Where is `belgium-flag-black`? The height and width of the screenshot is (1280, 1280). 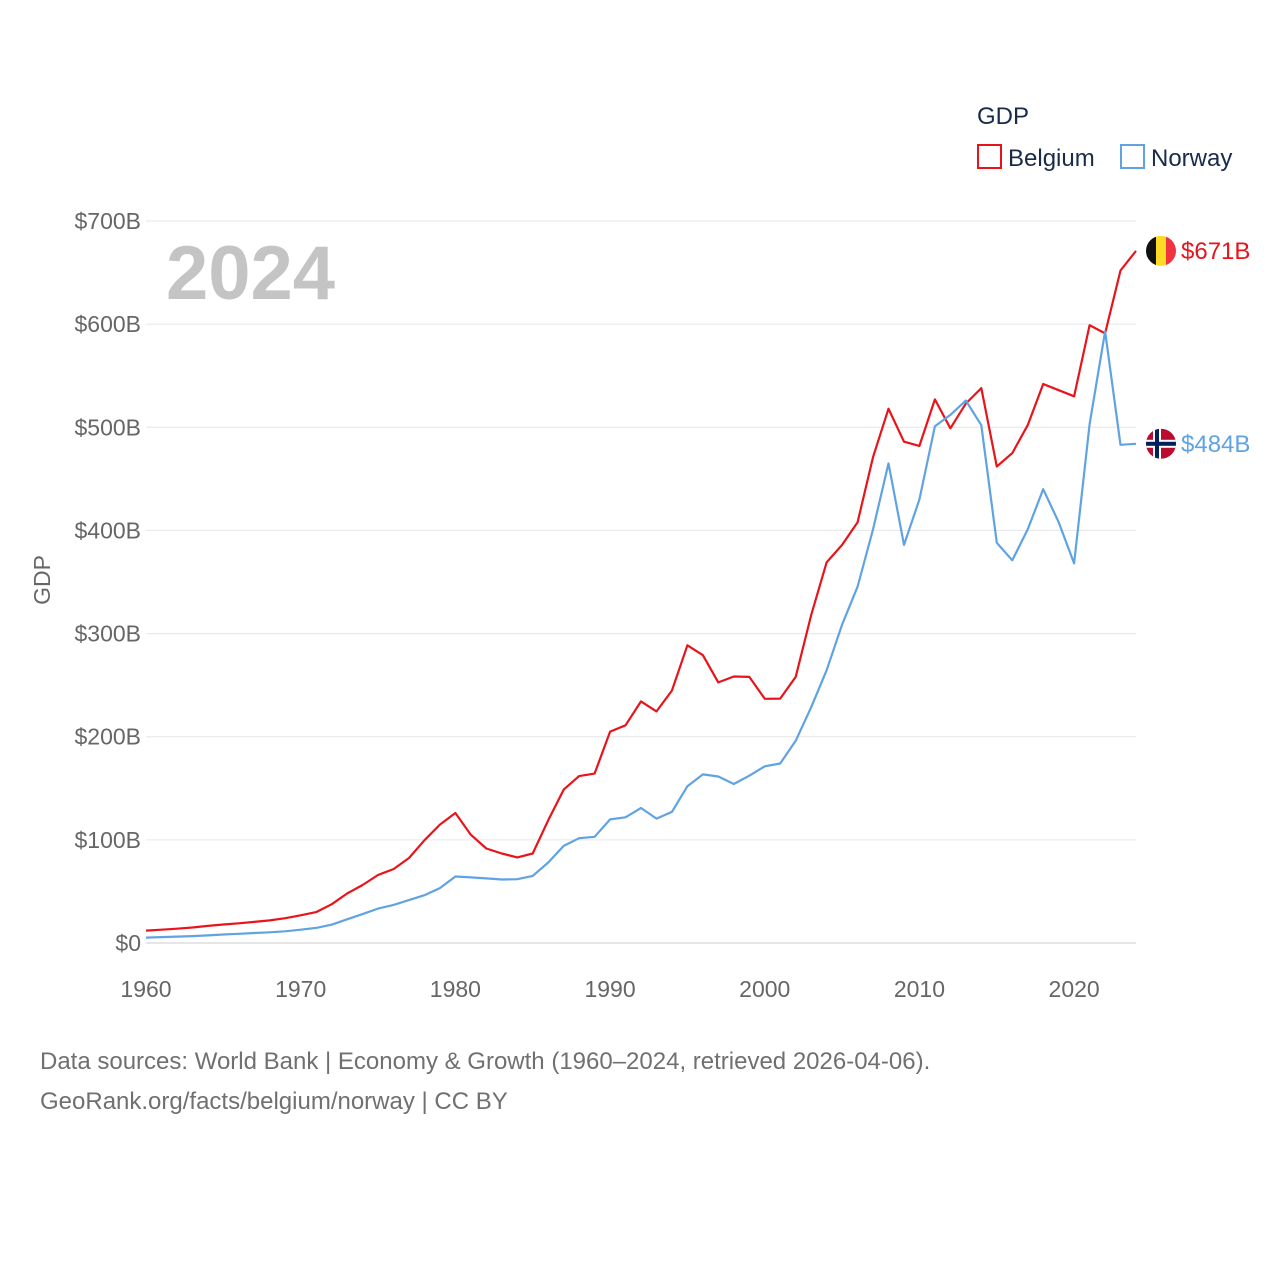
belgium-flag-black is located at coordinates (1151, 250).